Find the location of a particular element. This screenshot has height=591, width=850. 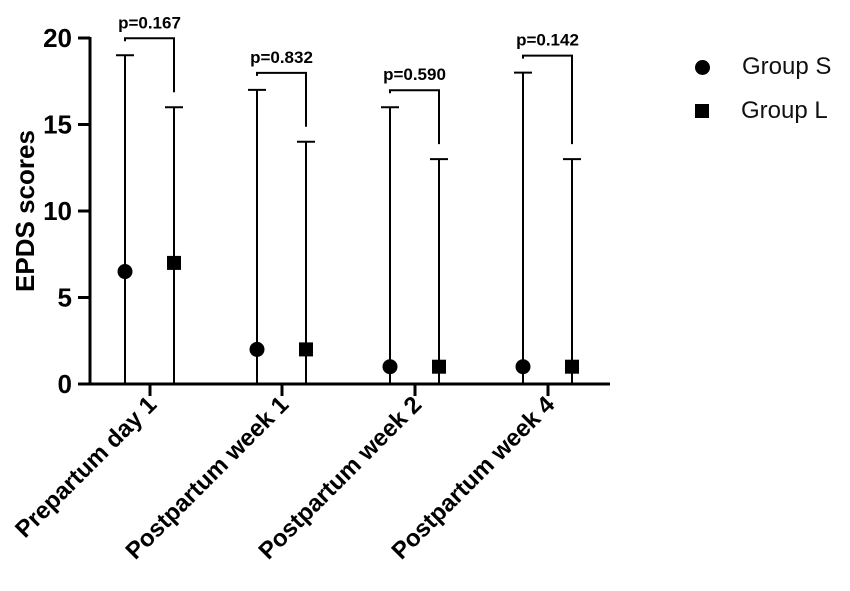

y-tick-label: 15 is located at coordinates (57, 125).